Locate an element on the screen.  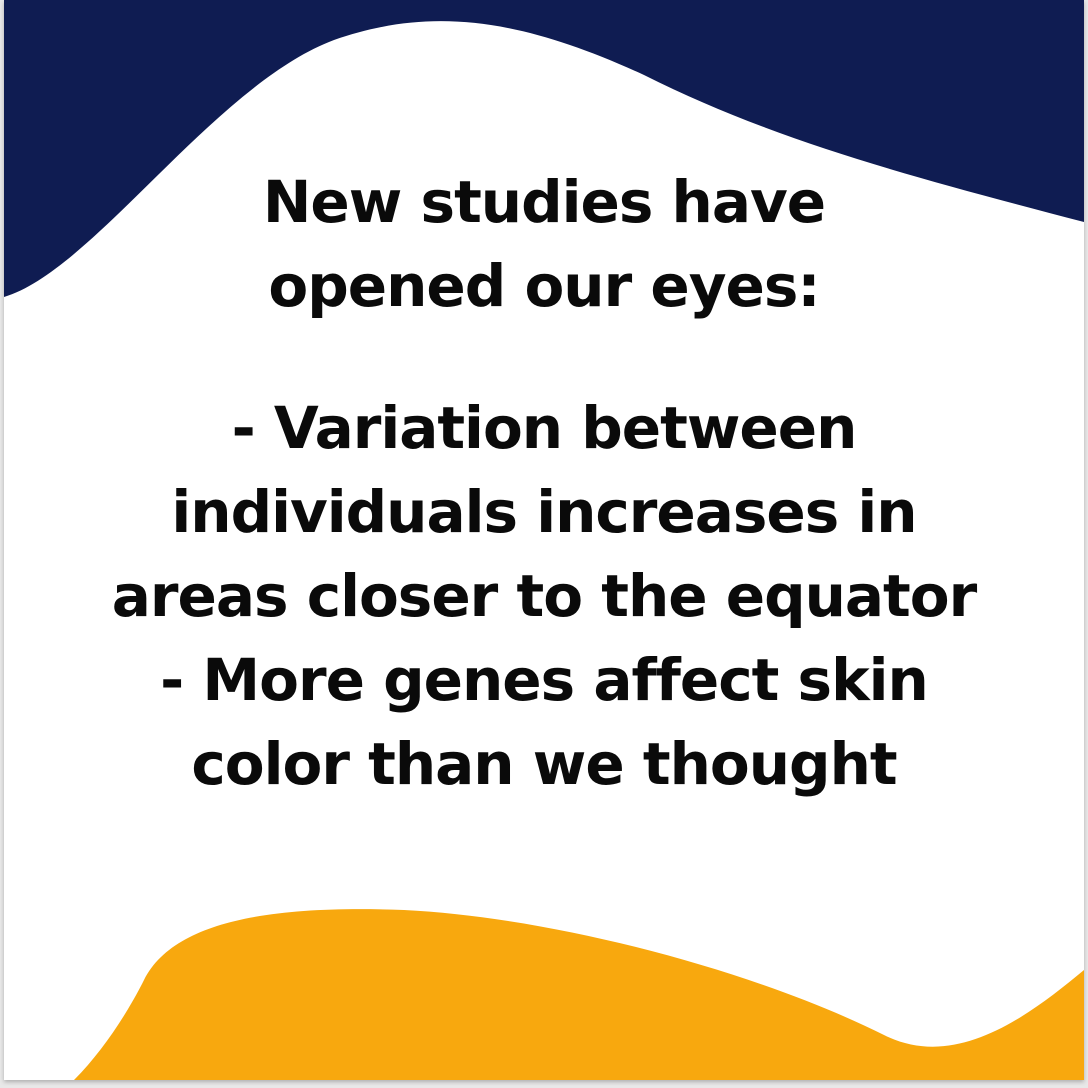
bottom-orange-wave is located at coordinates (579, 994).